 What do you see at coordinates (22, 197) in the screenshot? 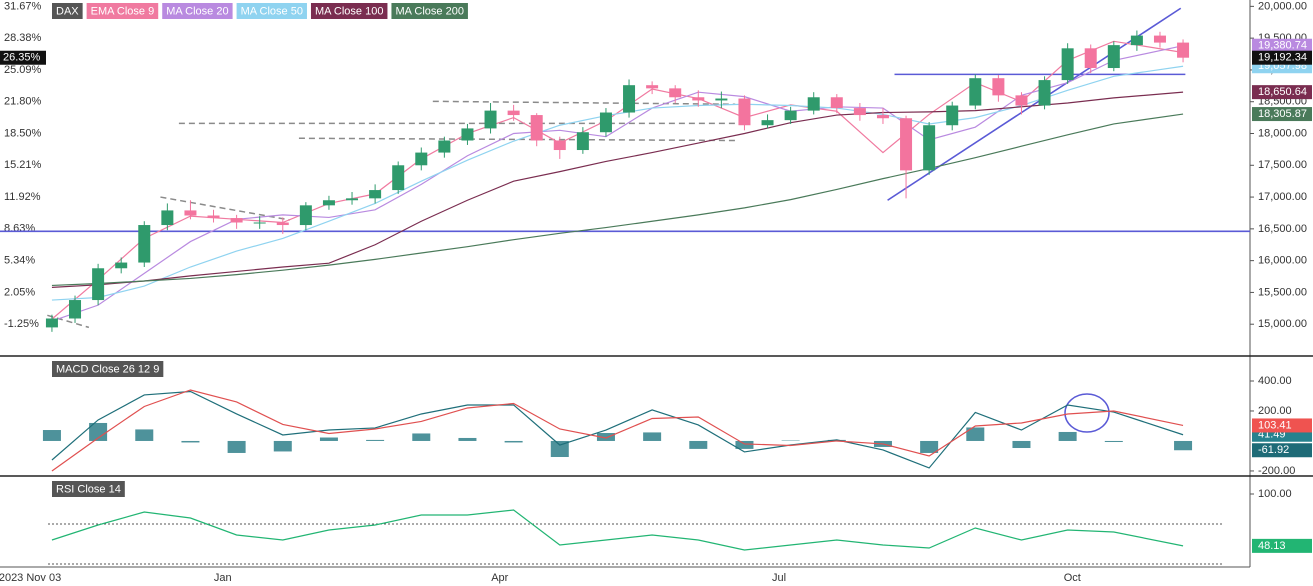
I see `y2-tick-label: 11.92%` at bounding box center [22, 197].